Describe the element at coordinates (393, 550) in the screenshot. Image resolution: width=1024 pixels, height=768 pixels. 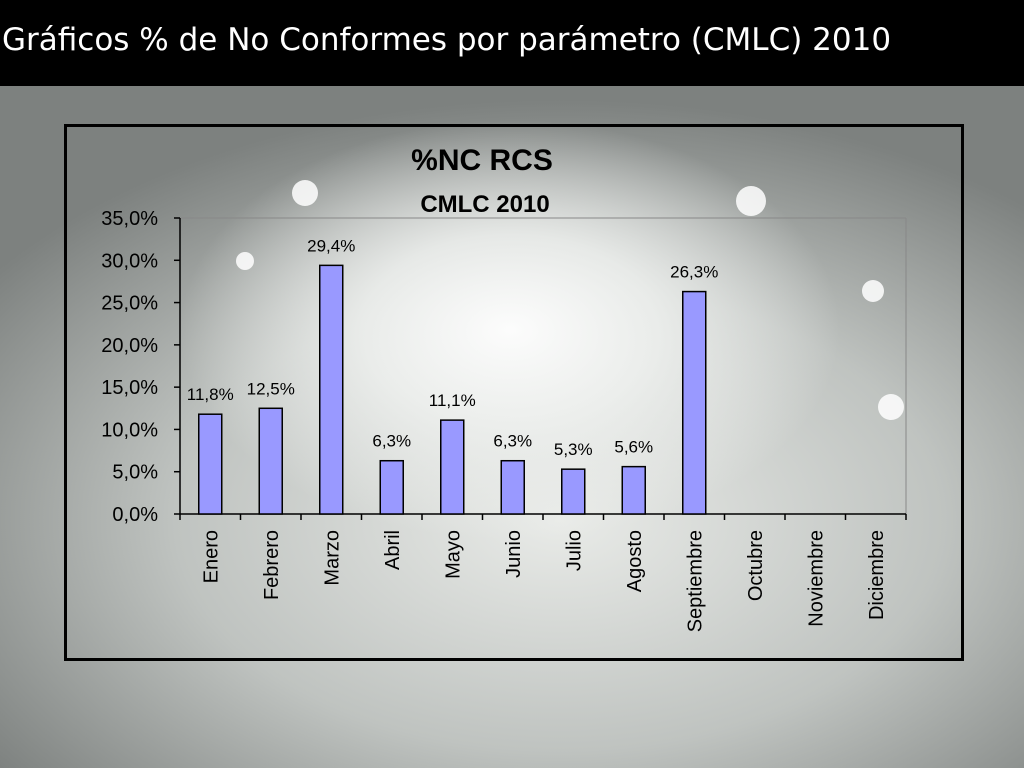
I see `x-tick-label: Abril` at that location.